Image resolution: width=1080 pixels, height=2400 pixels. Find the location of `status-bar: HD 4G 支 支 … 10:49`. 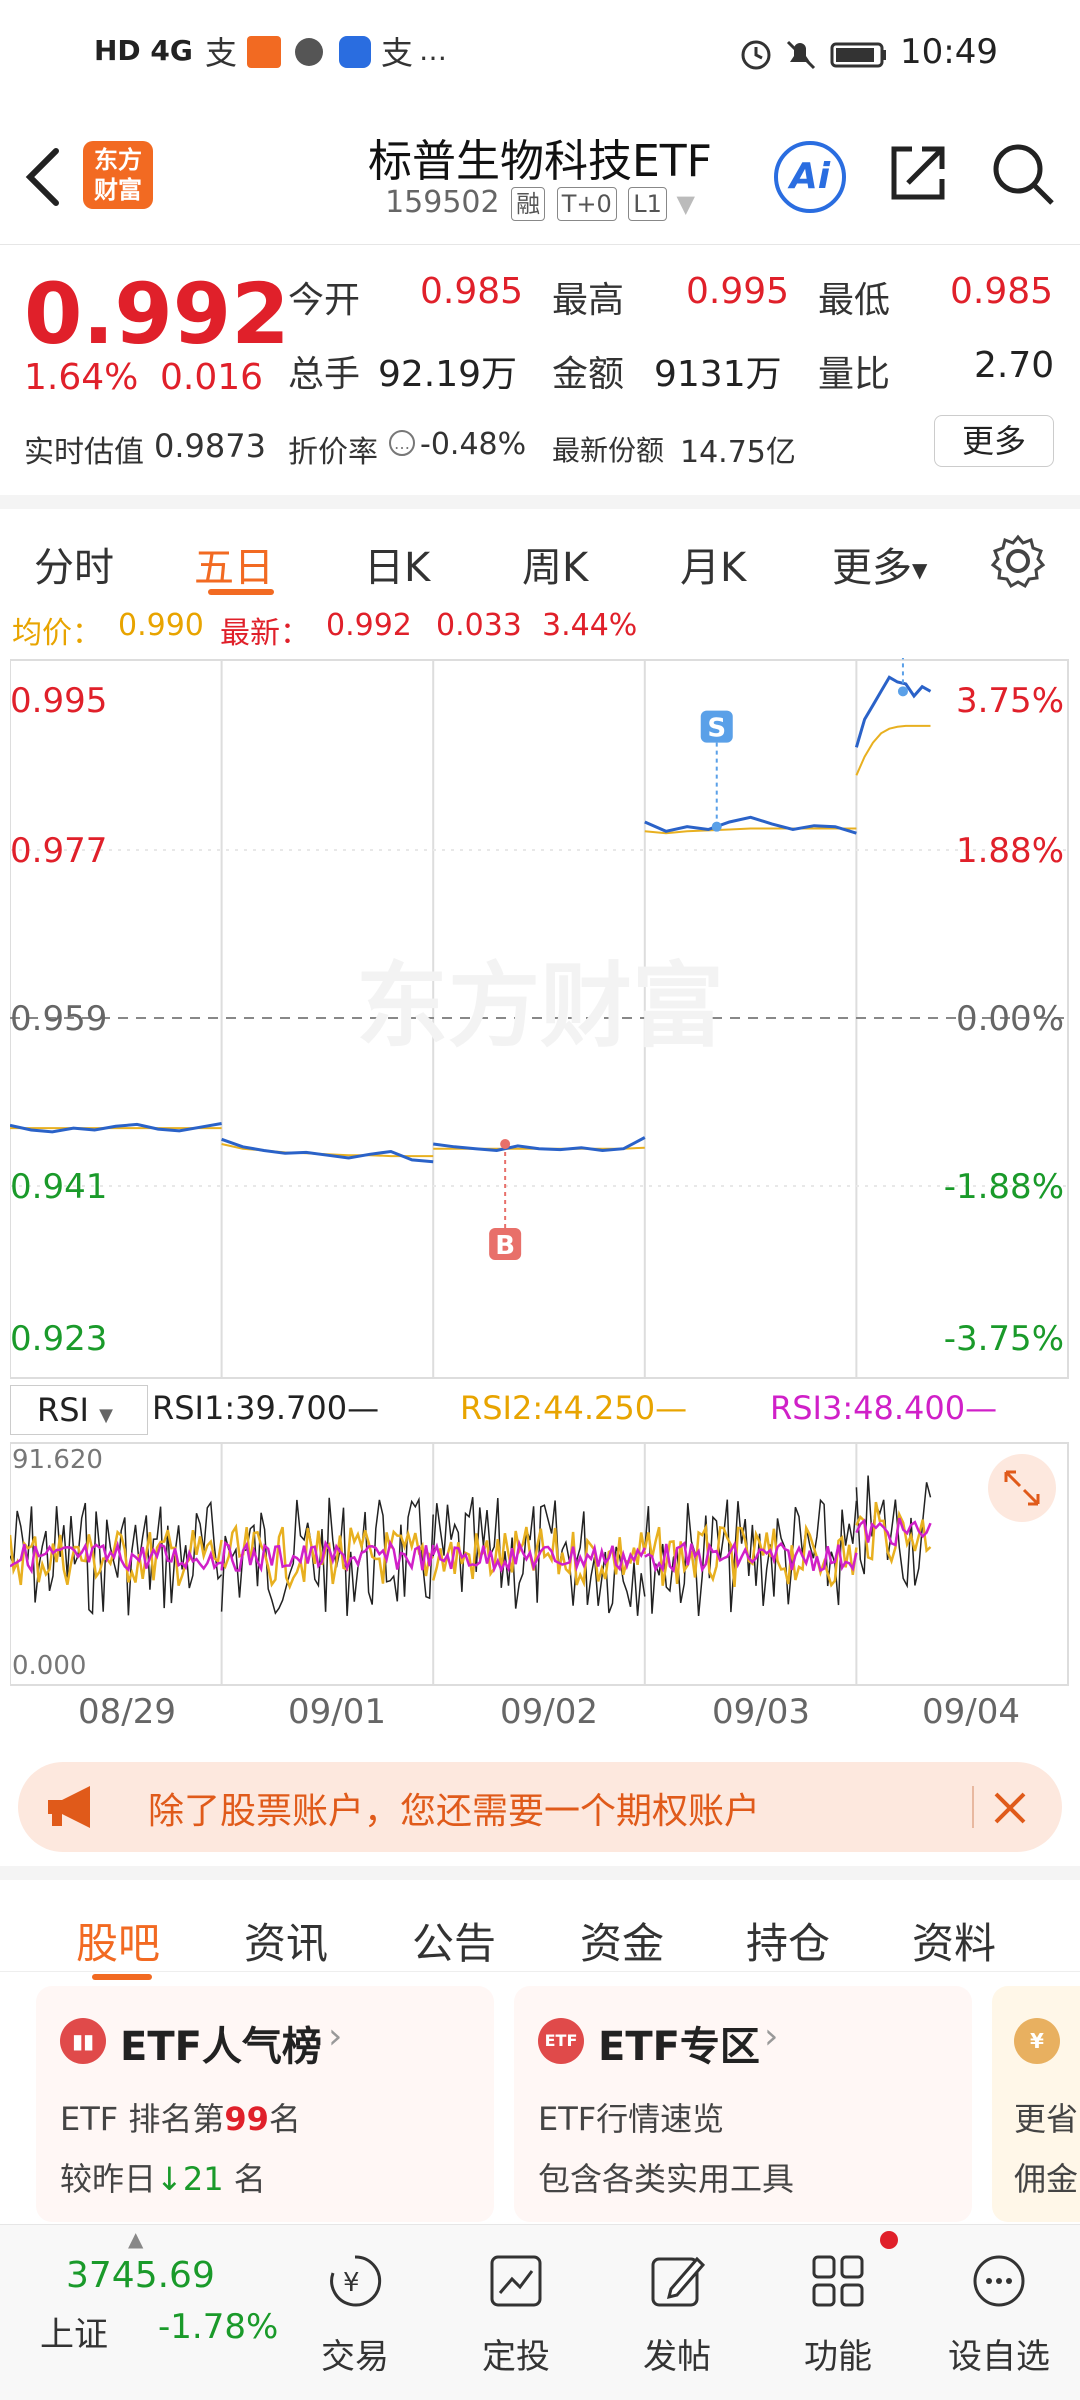

status-bar: HD 4G 支 支 … 10:49 is located at coordinates (540, 52).